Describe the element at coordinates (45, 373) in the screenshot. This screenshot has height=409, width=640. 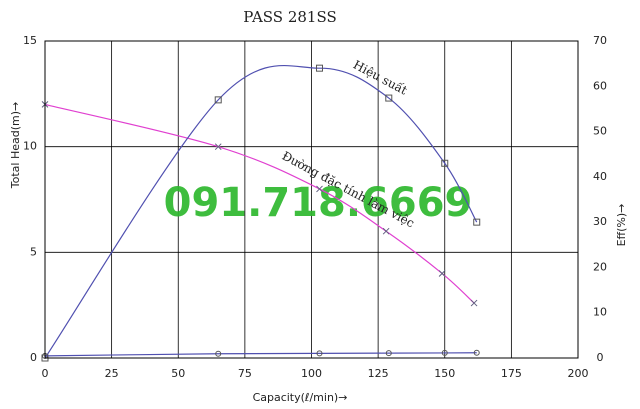
I see `x-tick-label: 0` at that location.